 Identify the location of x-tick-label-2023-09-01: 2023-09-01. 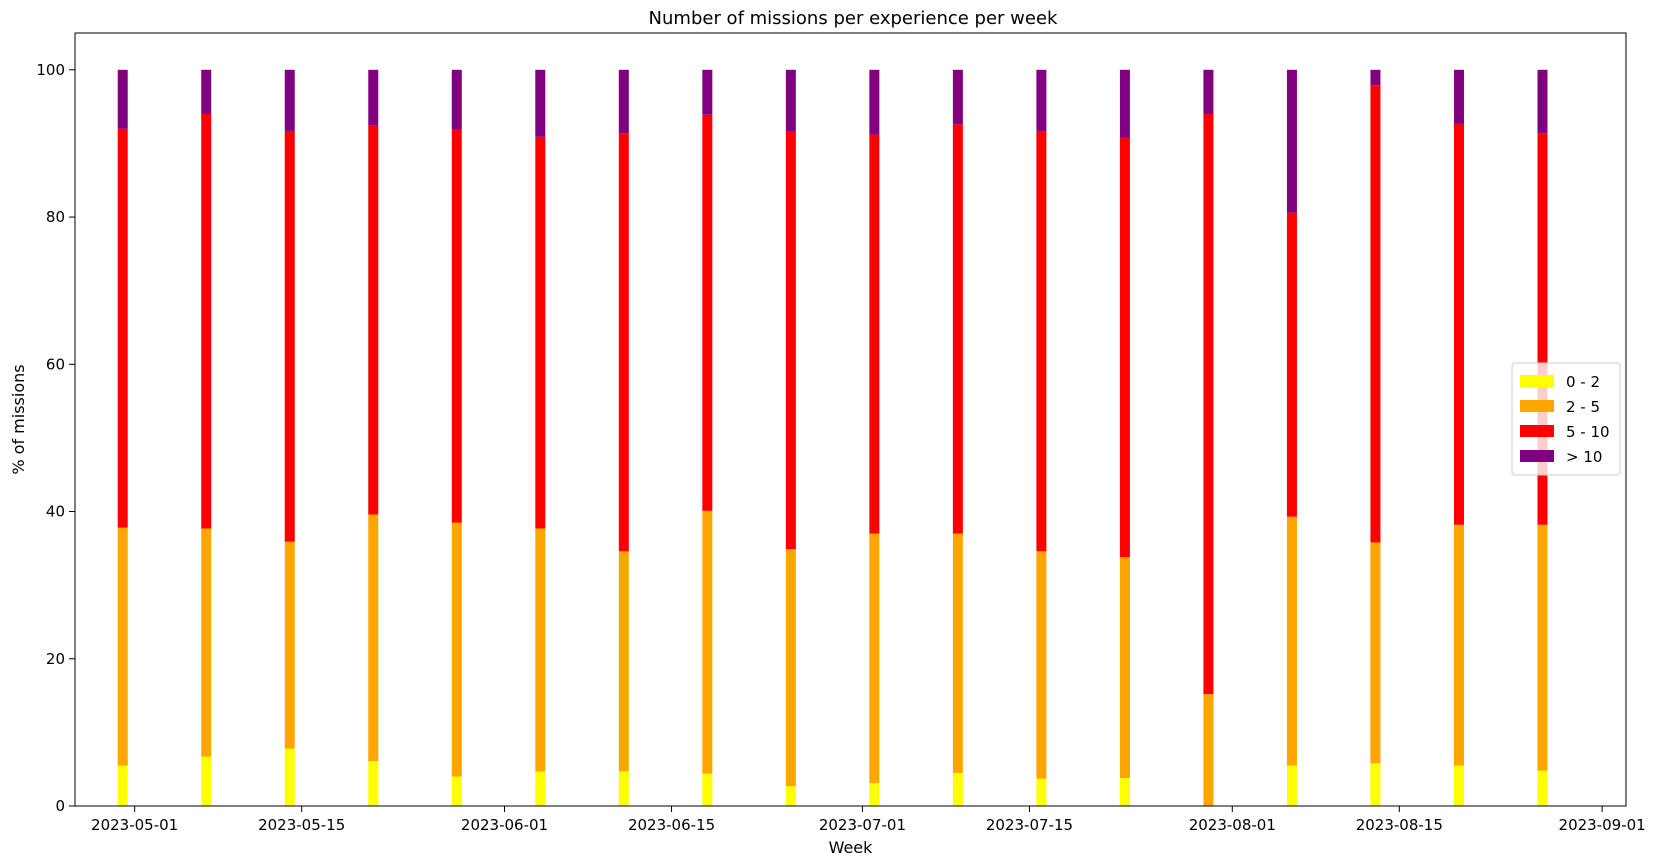
(1602, 825).